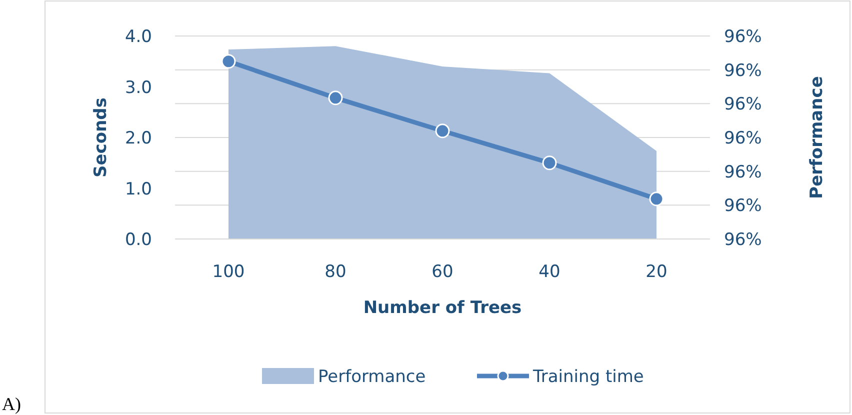 The width and height of the screenshot is (852, 415). What do you see at coordinates (101, 138) in the screenshot?
I see `y-axis-title: Seconds` at bounding box center [101, 138].